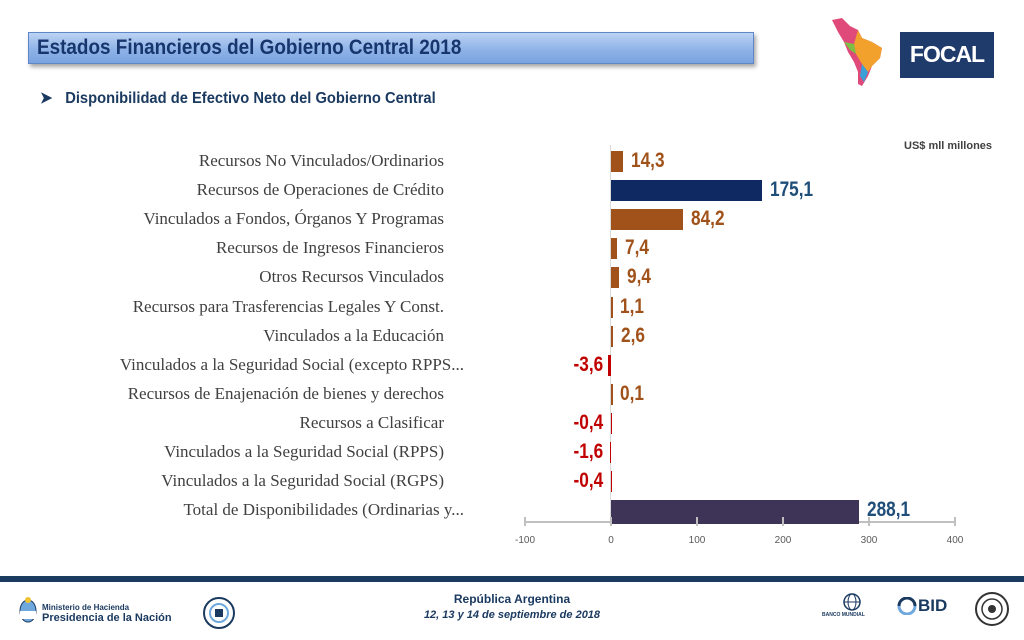  What do you see at coordinates (512, 599) in the screenshot?
I see `footer-country: República Argentina` at bounding box center [512, 599].